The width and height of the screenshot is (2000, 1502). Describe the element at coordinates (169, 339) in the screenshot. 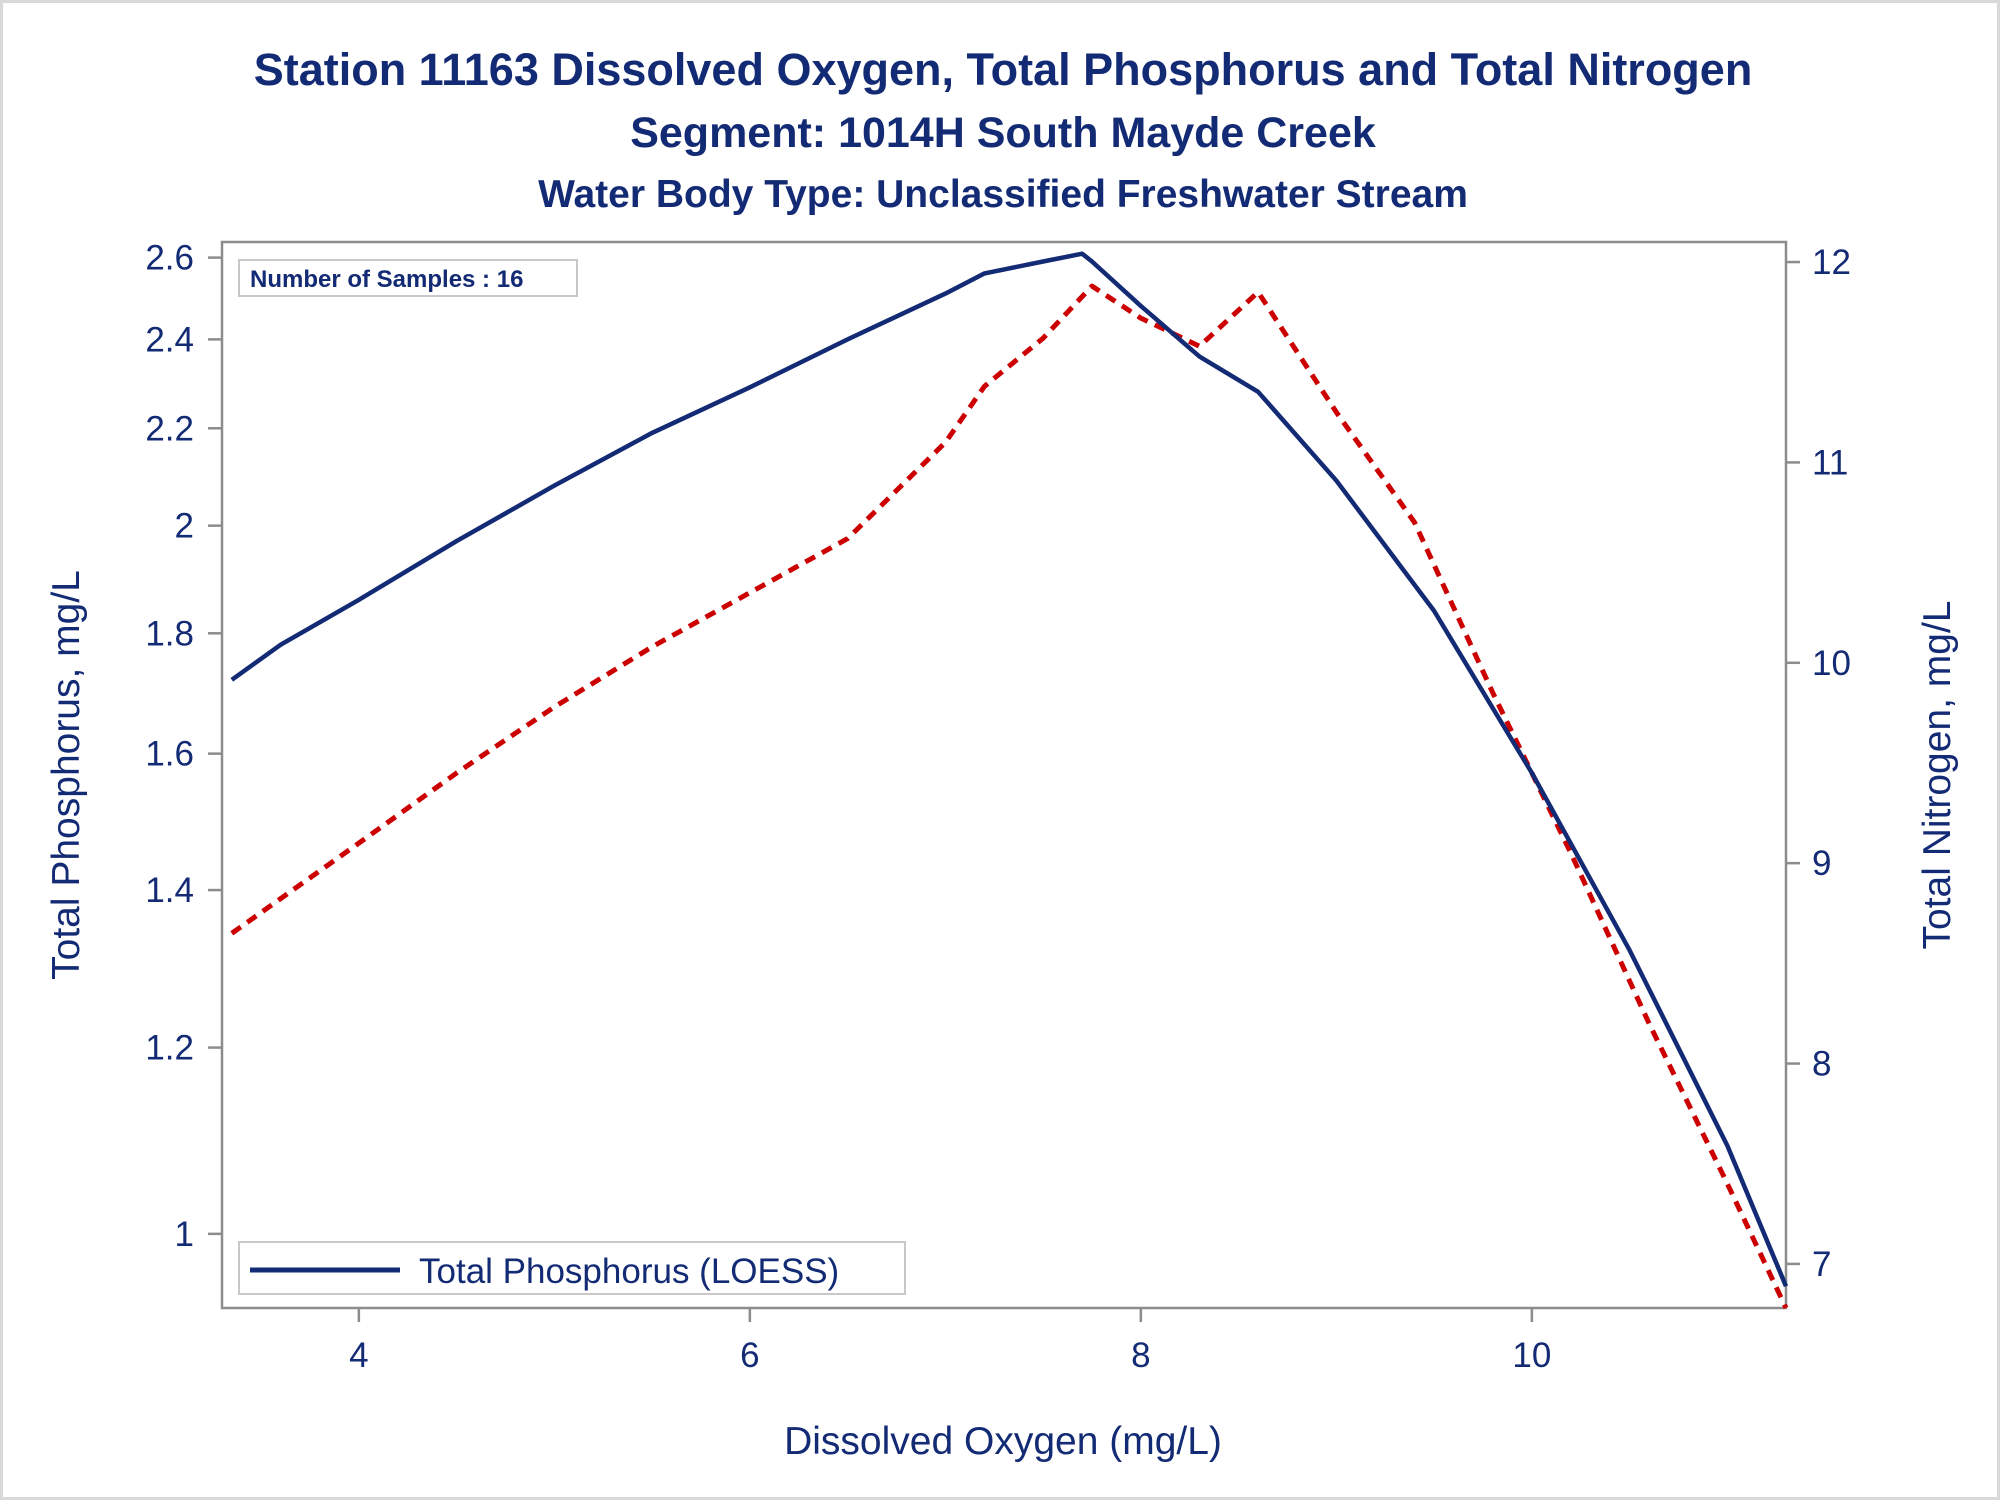

I see `y-tick-label: 2.4` at that location.